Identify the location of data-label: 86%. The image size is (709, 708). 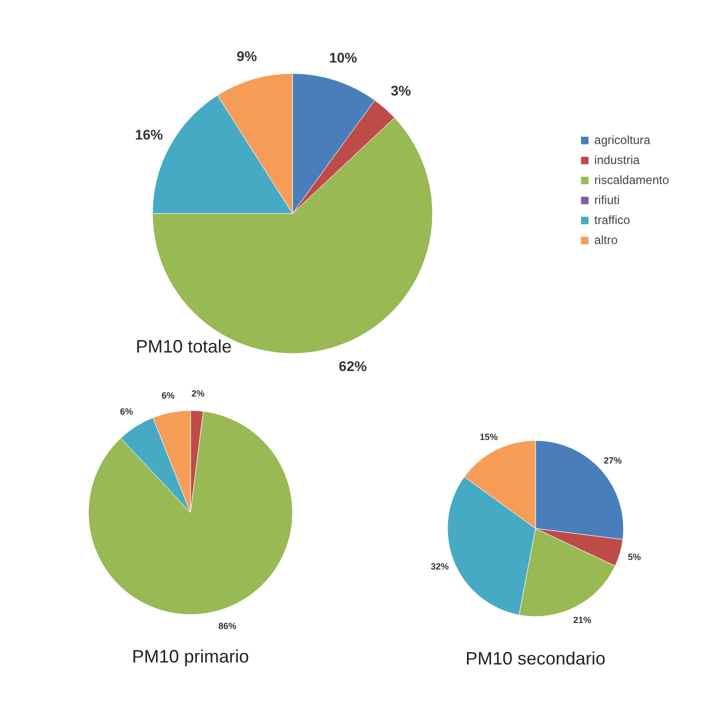
(227, 626).